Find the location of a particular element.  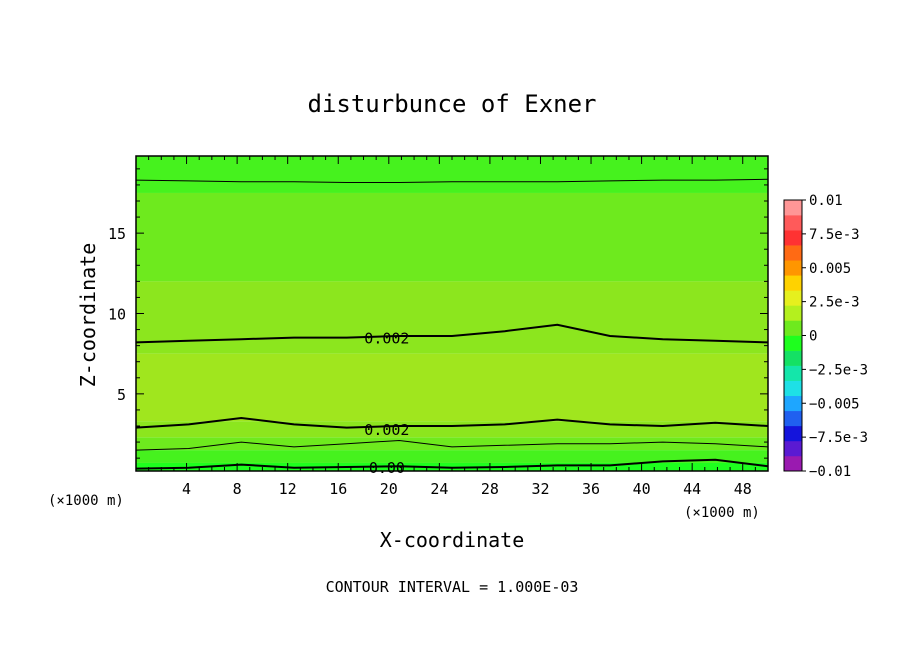

colorbar-label-8: −0.01 is located at coordinates (830, 472).